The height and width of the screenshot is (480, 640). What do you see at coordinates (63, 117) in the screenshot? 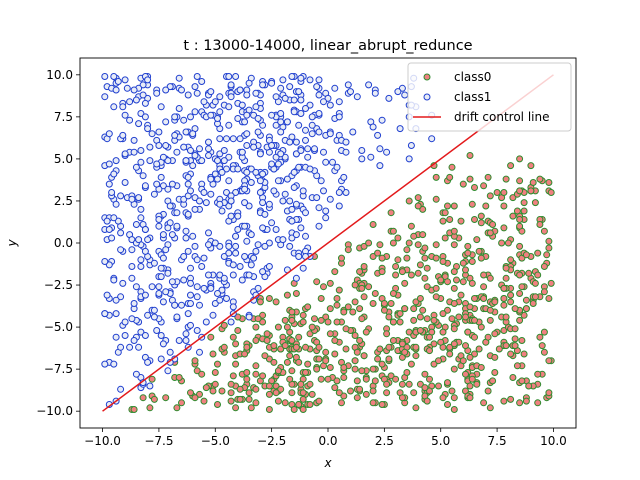
I see `y-tick-label-7: 7.5` at bounding box center [63, 117].